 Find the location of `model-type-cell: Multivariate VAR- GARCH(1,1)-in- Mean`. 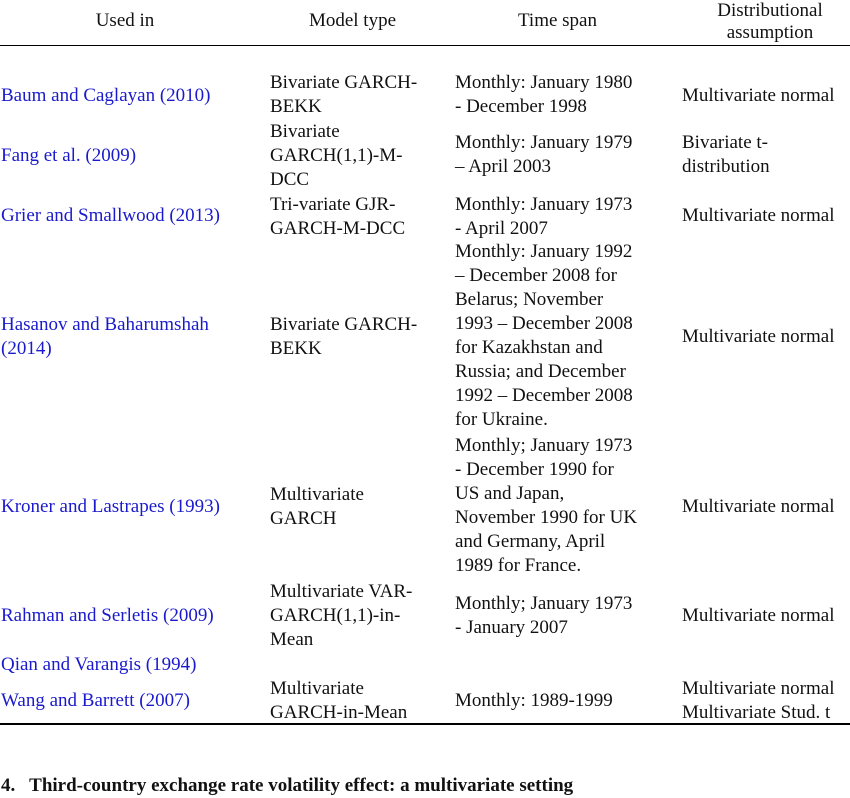

model-type-cell: Multivariate VAR- GARCH(1,1)-in- Mean is located at coordinates (341, 616).